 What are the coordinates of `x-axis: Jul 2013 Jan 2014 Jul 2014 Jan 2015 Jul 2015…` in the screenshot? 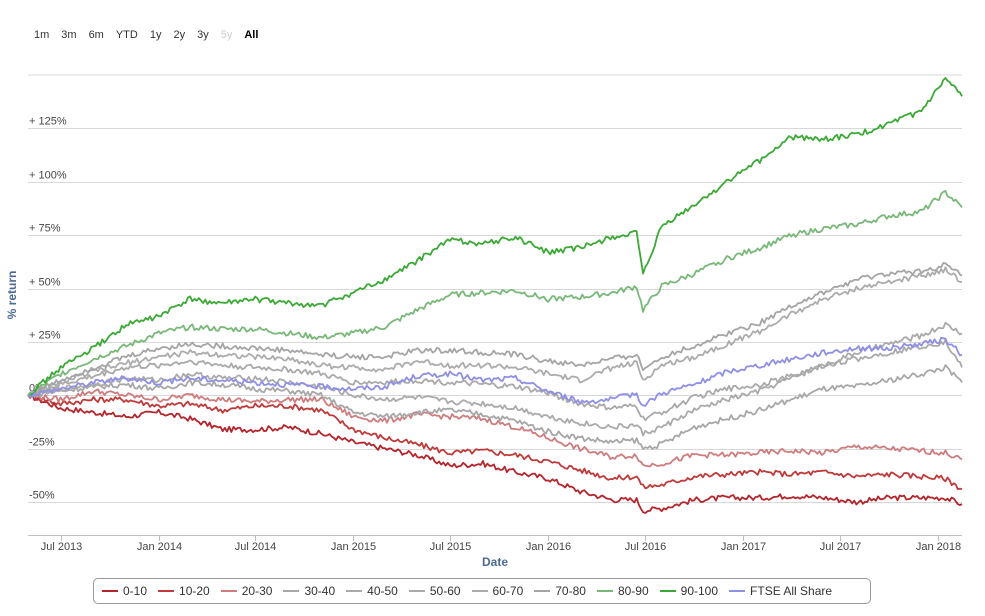 It's located at (495, 544).